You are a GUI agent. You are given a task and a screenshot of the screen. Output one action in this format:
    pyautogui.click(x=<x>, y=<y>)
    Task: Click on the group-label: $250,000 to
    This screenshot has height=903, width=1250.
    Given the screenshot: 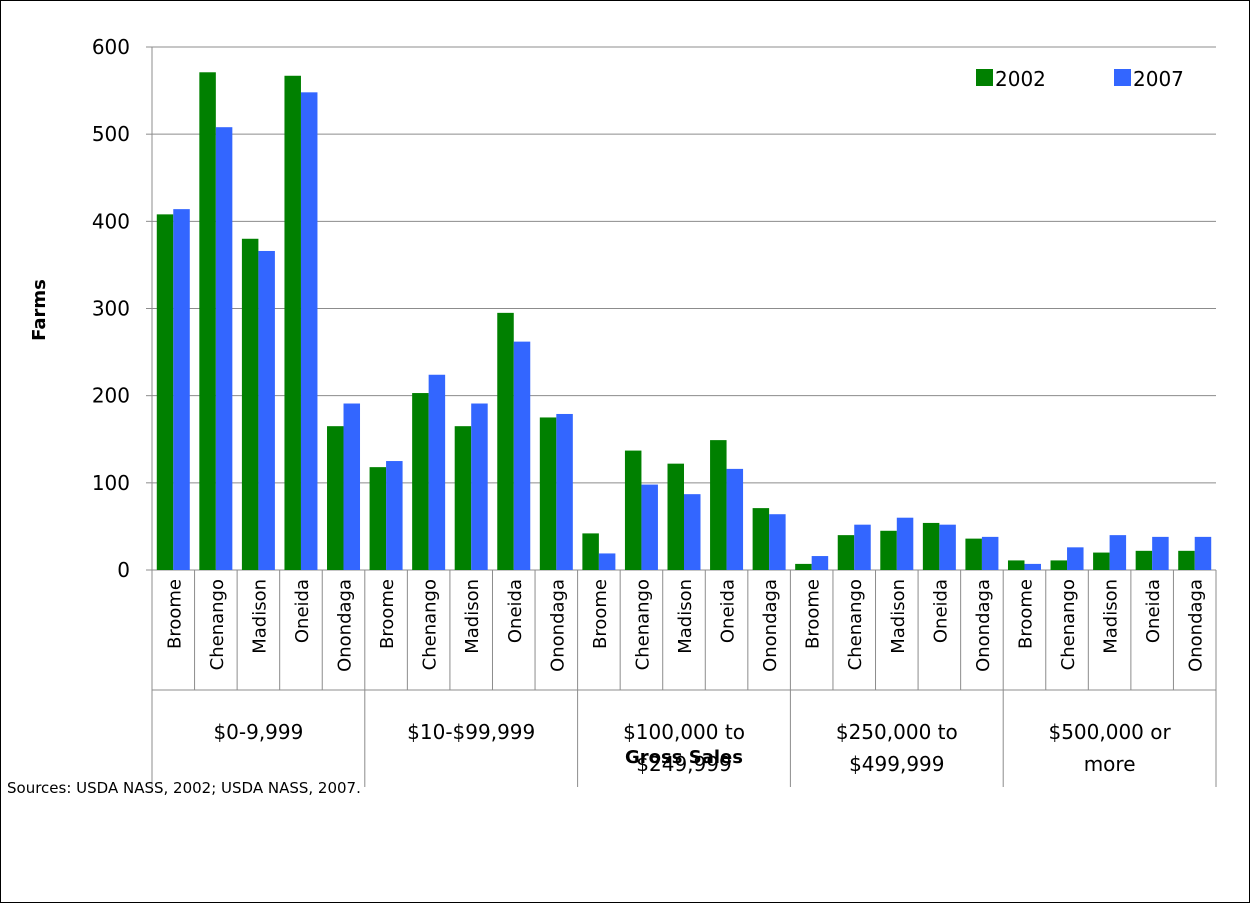 What is the action you would take?
    pyautogui.click(x=897, y=732)
    